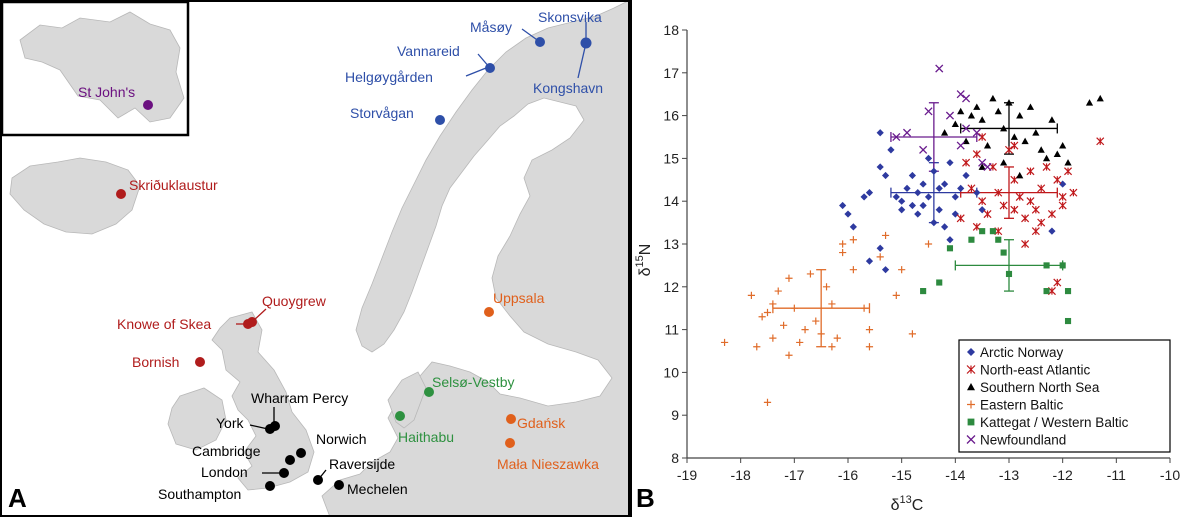 Image resolution: width=1189 pixels, height=517 pixels. Describe the element at coordinates (541, 423) in the screenshot. I see `site-label-gdansk: Gdańsk` at that location.